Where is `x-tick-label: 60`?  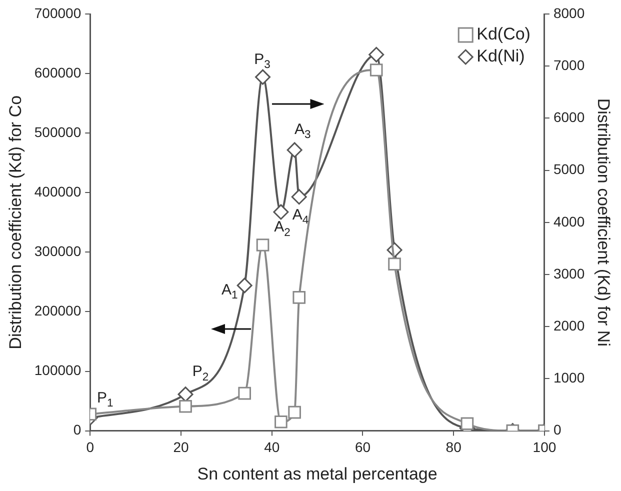 x-tick-label: 60 is located at coordinates (362, 447).